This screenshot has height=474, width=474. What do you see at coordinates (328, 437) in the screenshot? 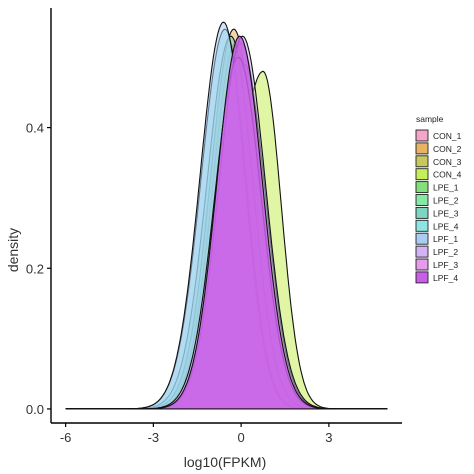
I see `x-tick-label: 3` at bounding box center [328, 437].